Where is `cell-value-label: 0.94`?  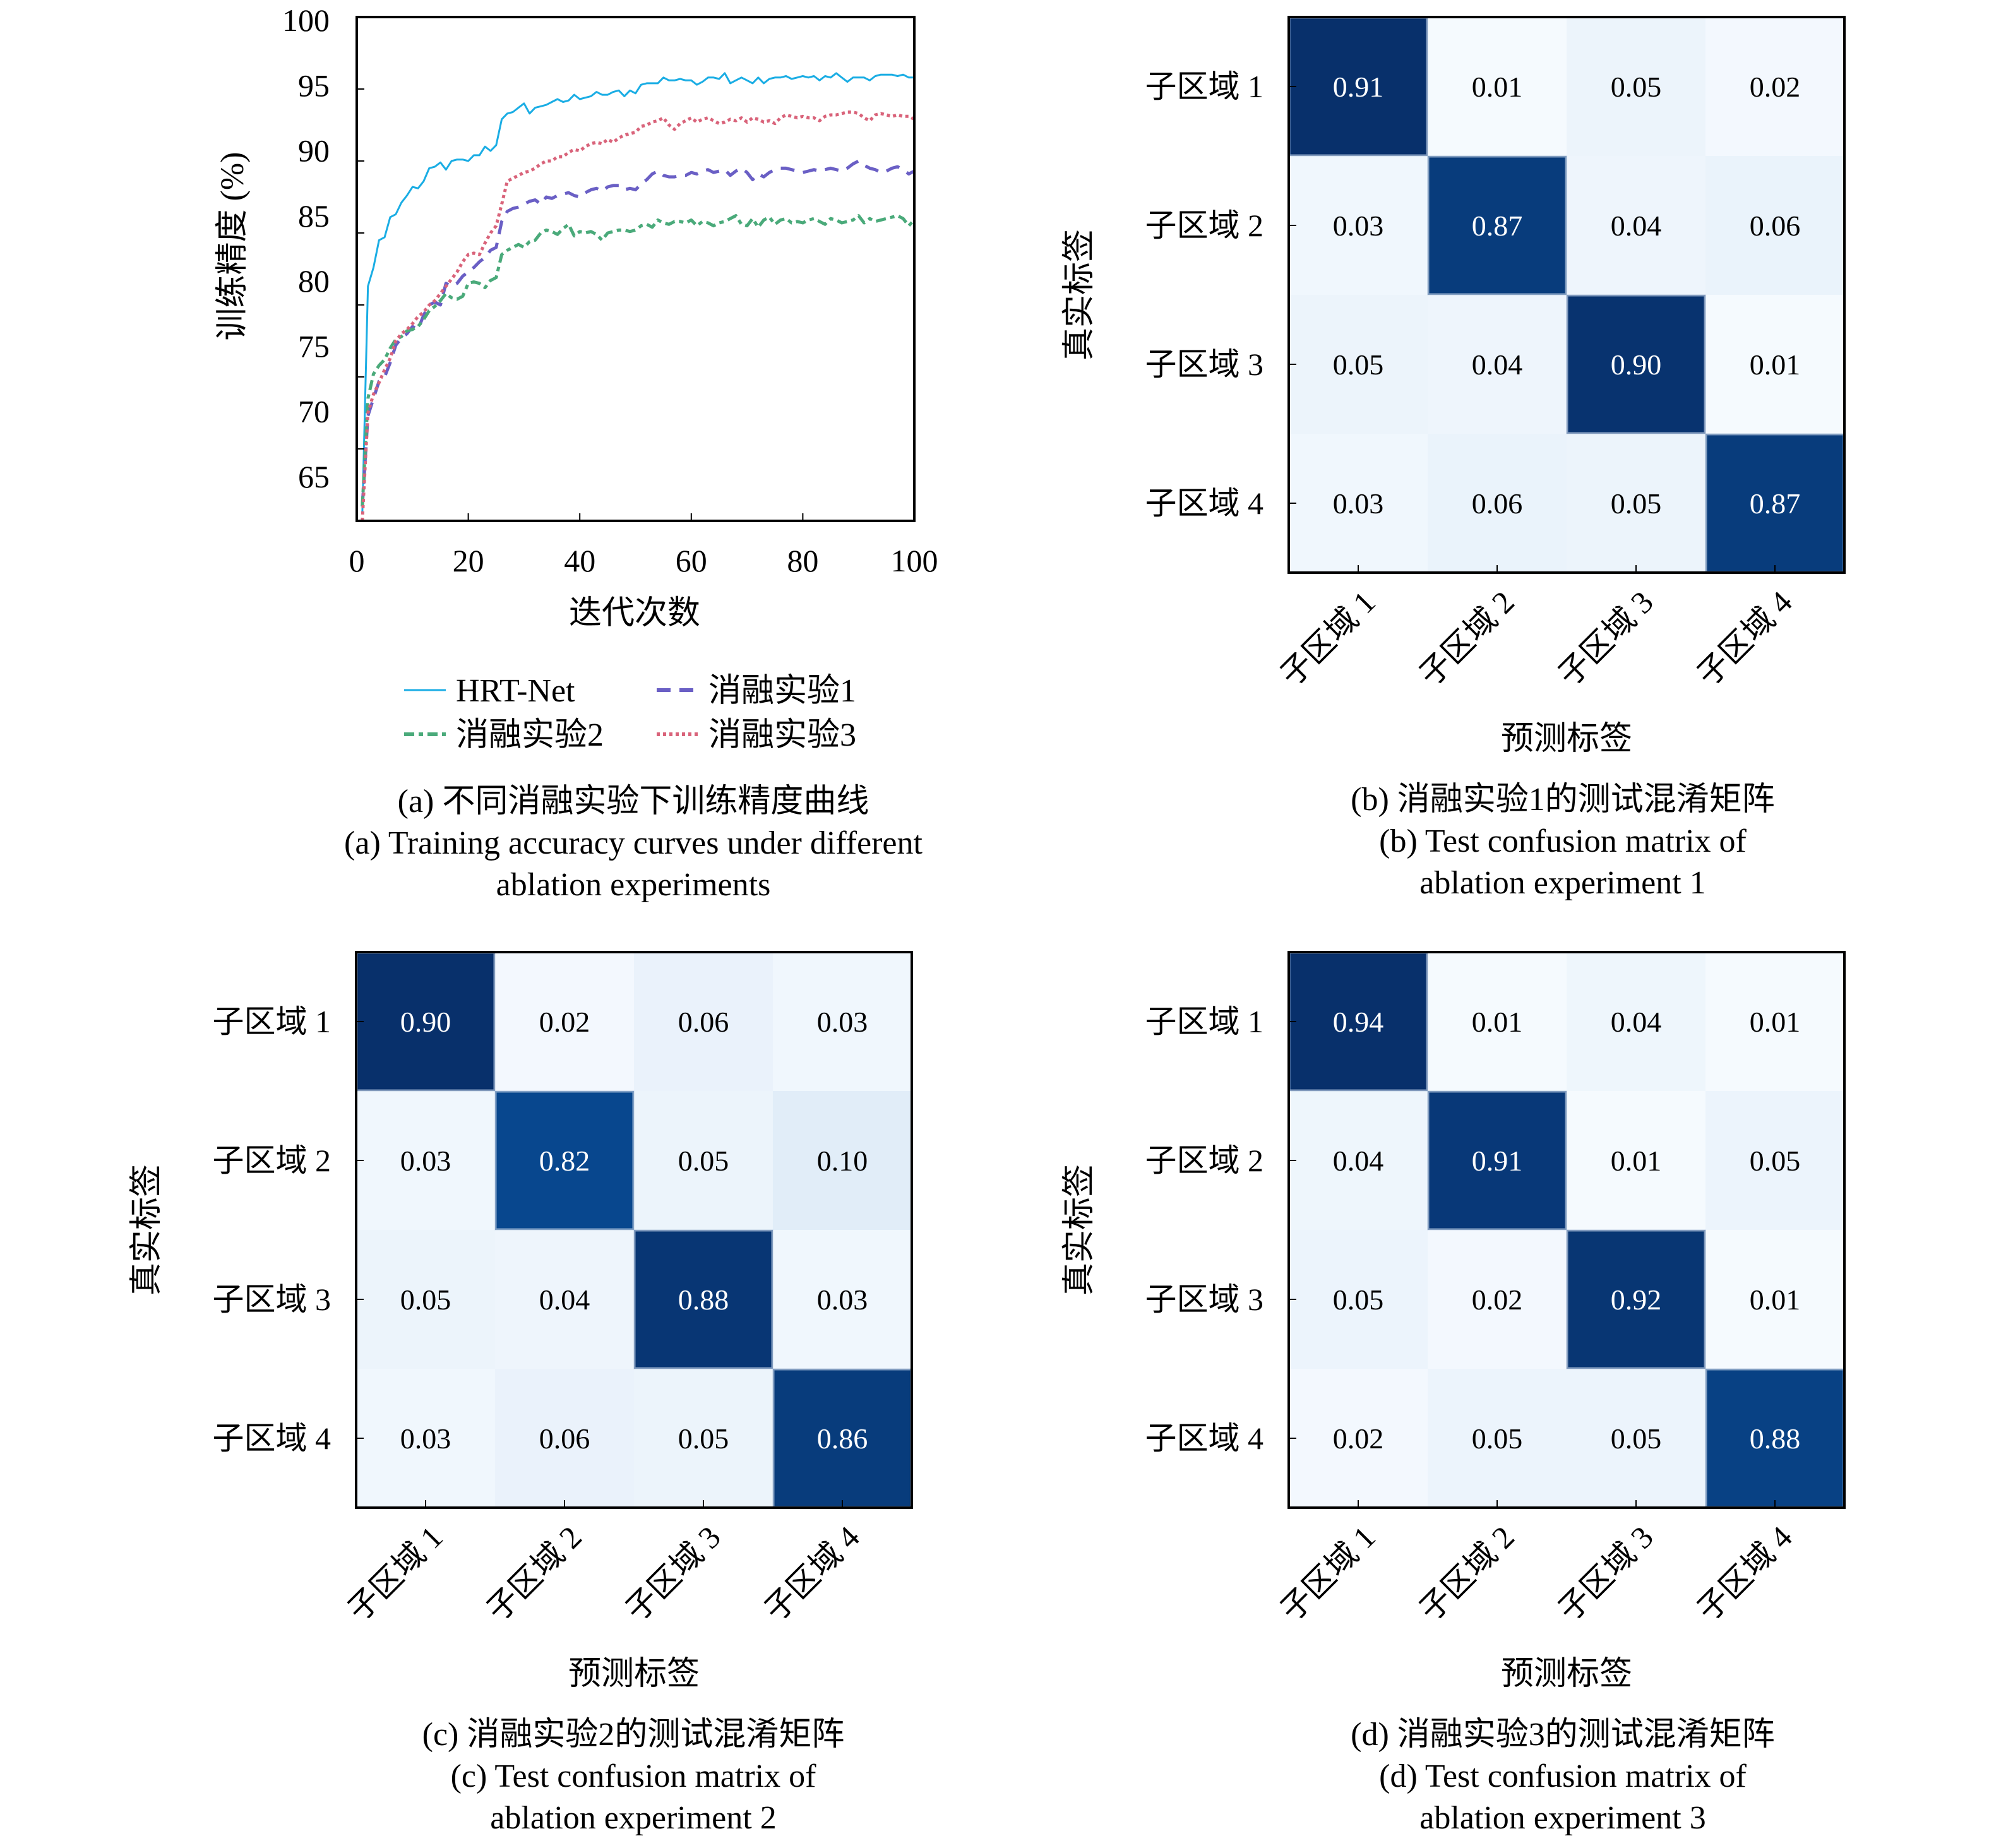 cell-value-label: 0.94 is located at coordinates (1358, 1022).